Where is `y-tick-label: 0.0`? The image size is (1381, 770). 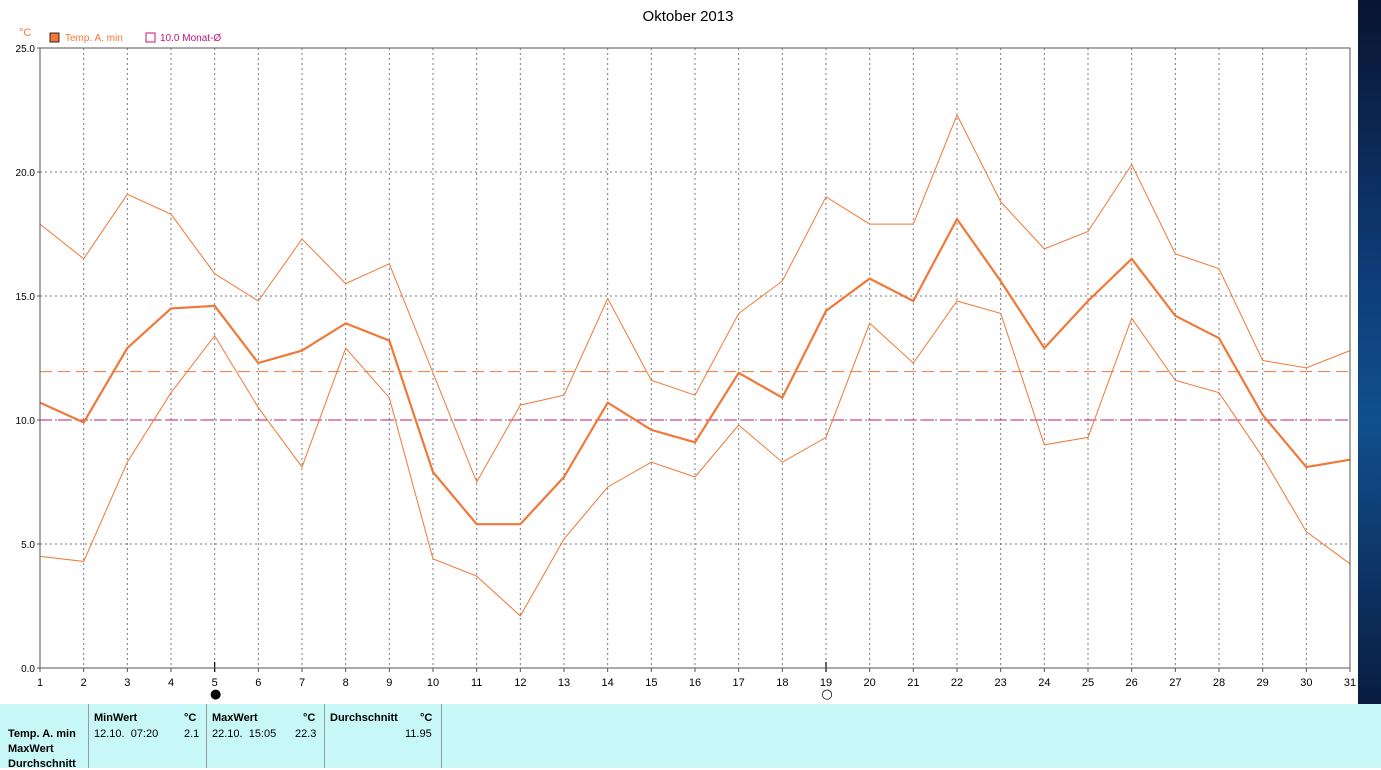
y-tick-label: 0.0 is located at coordinates (28, 669).